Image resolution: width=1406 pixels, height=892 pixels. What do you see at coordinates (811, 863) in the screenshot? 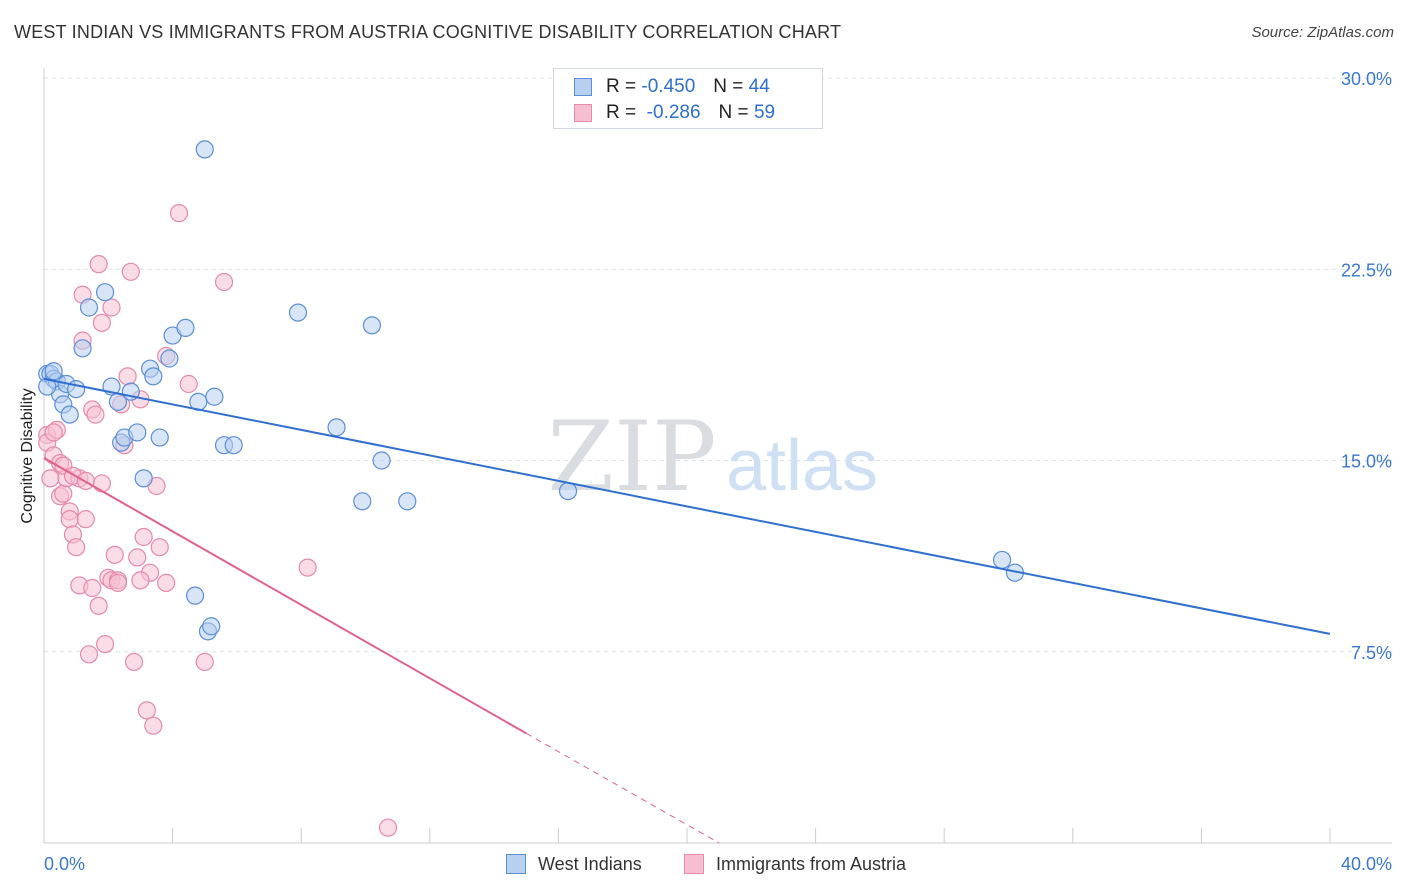
I see `bottom-legend-label: Immigrants from Austria` at bounding box center [811, 863].